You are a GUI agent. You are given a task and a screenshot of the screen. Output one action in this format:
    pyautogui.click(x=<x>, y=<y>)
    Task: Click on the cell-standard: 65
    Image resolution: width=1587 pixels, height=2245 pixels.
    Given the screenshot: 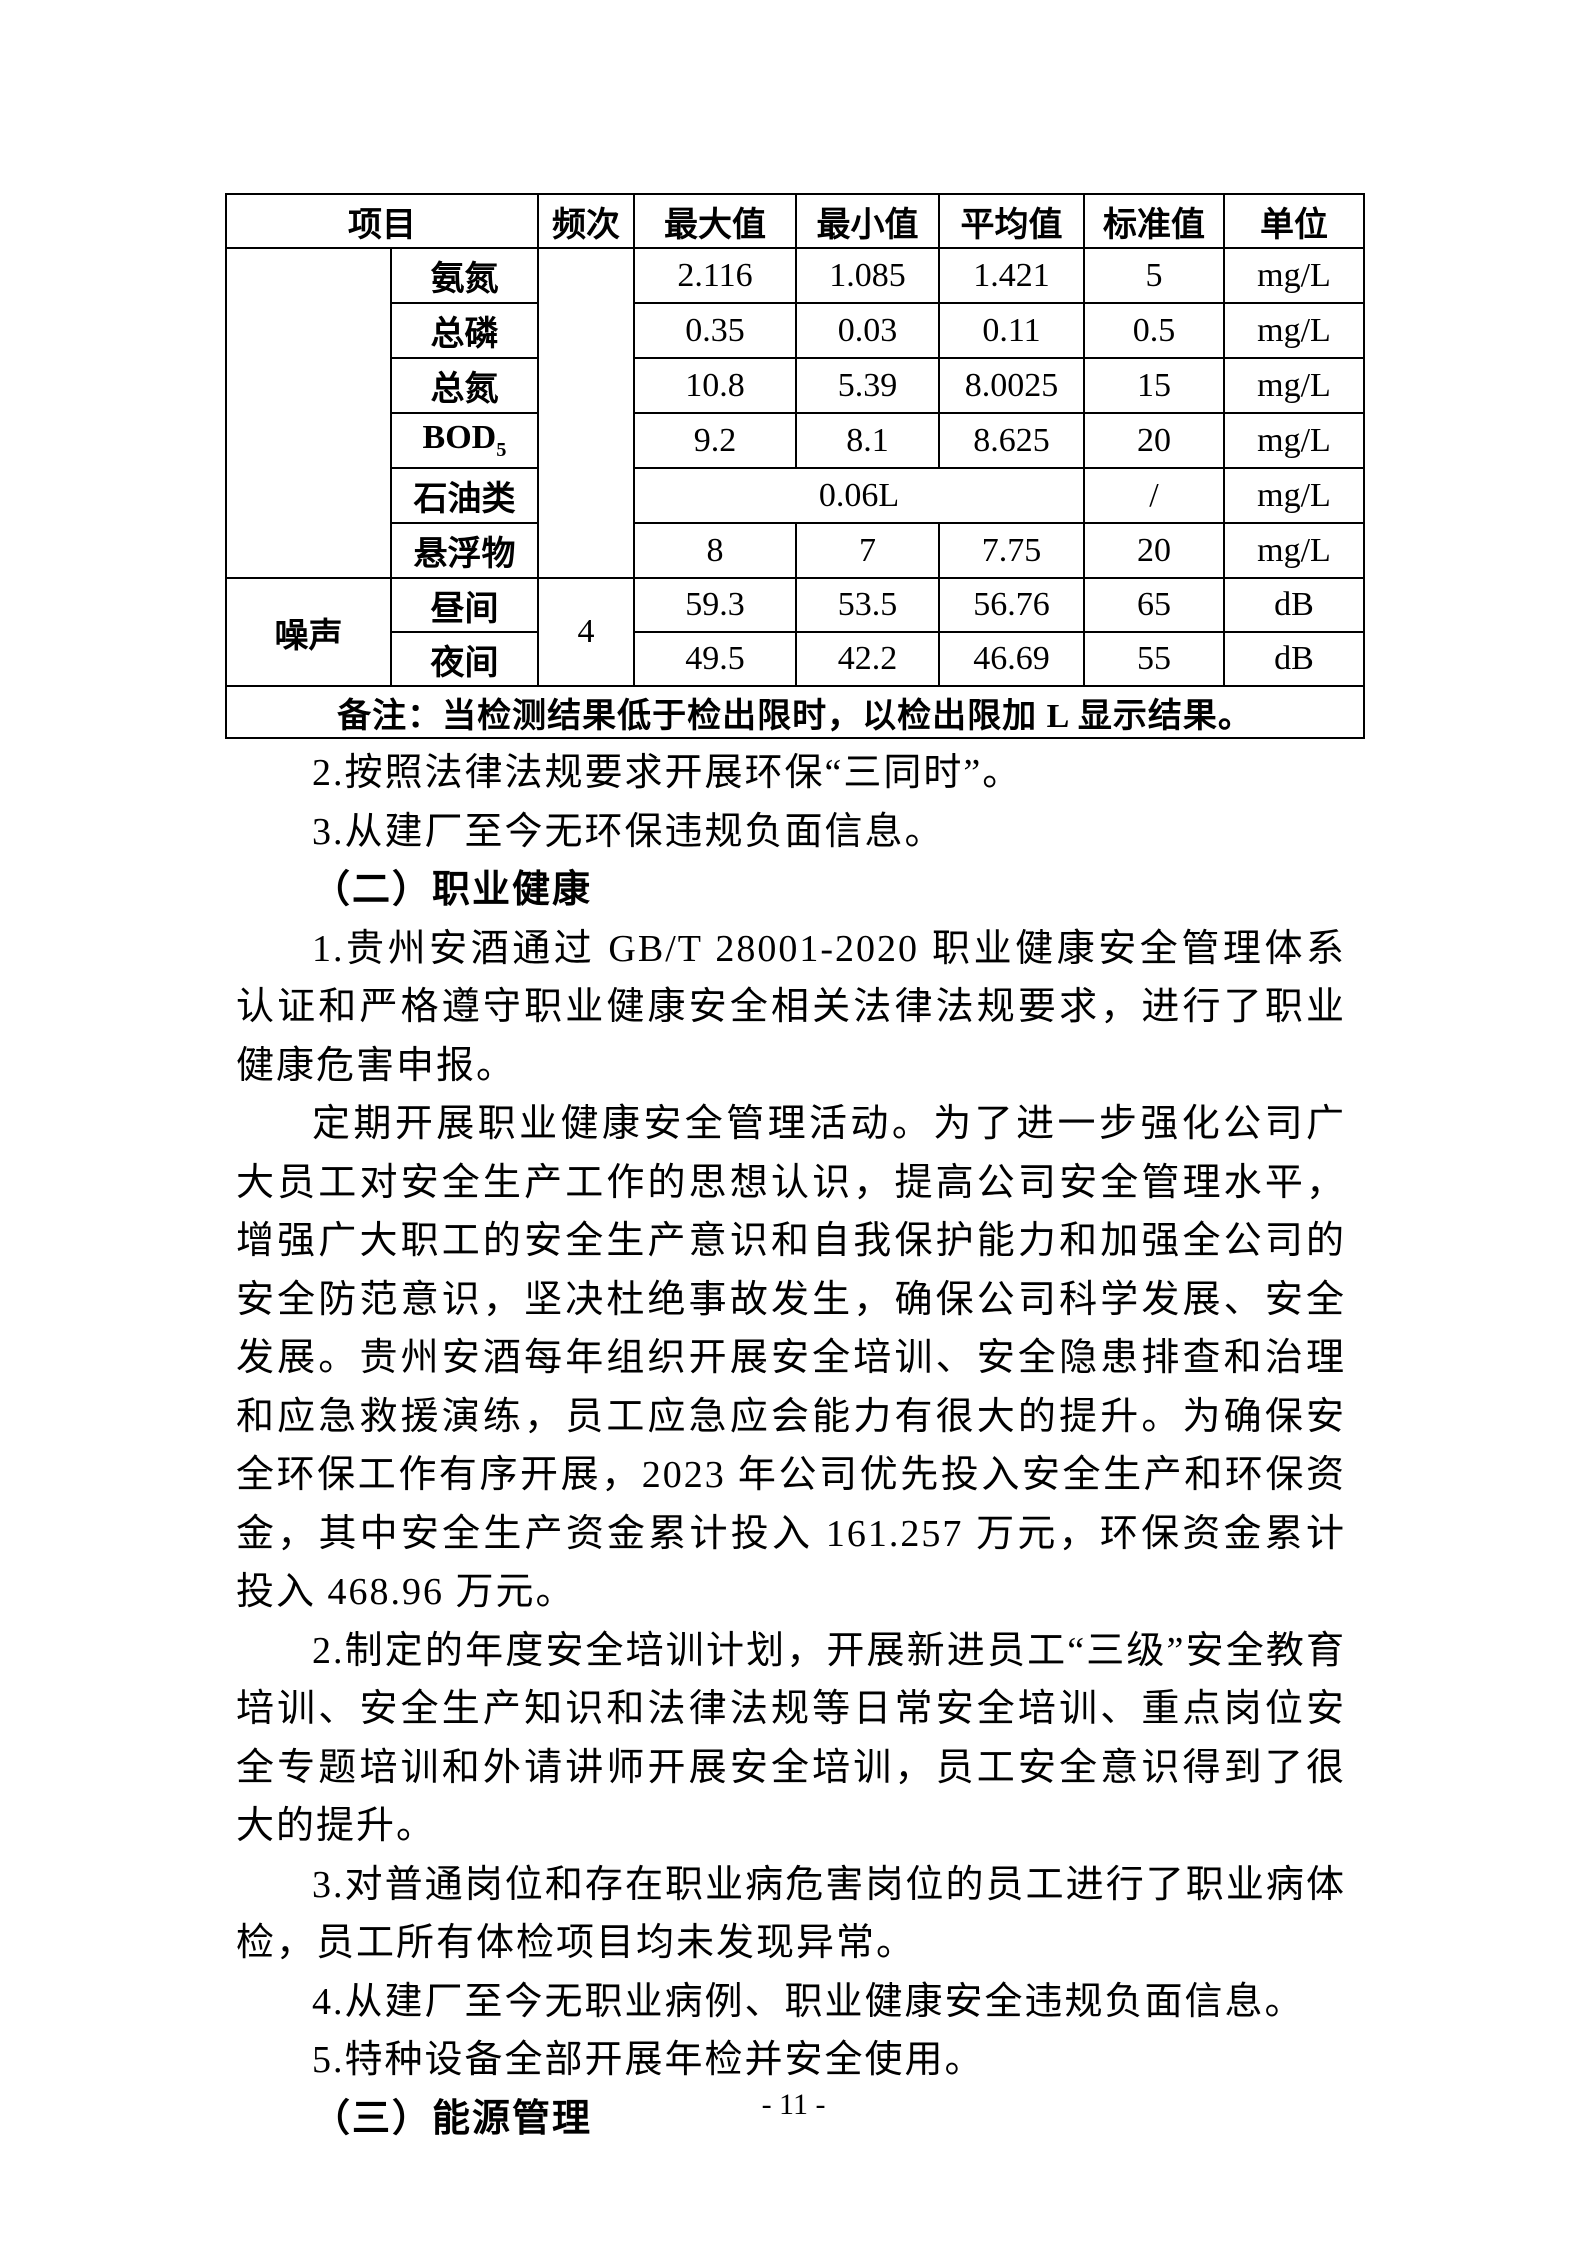 What is the action you would take?
    pyautogui.click(x=1154, y=605)
    